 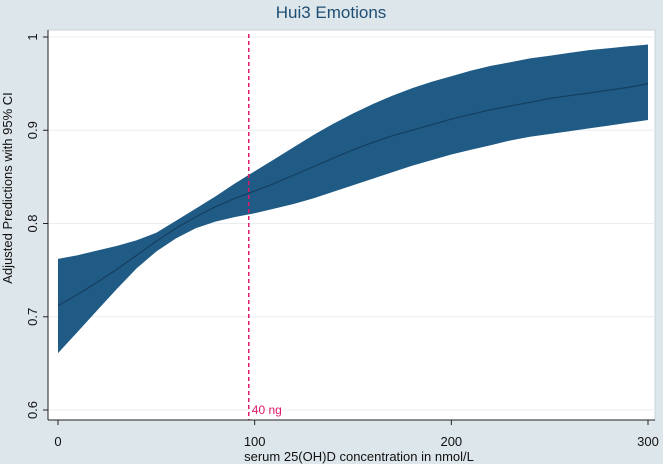 What do you see at coordinates (359, 456) in the screenshot?
I see `x-axis-label: serum 25(OH)D concentration in nmol/L` at bounding box center [359, 456].